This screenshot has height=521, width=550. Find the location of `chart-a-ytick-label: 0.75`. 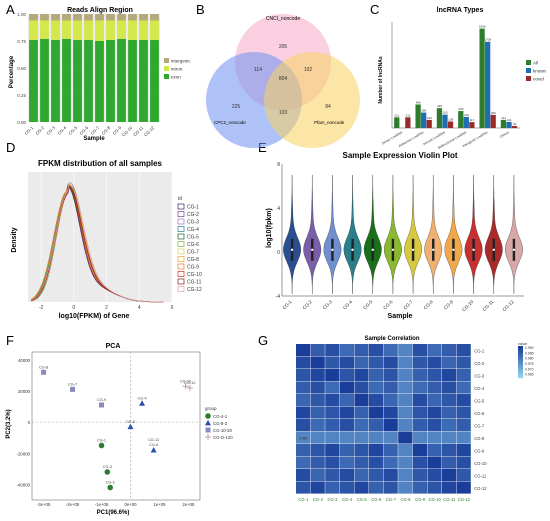

chart-a-ytick-label: 0.75 is located at coordinates (21, 41).